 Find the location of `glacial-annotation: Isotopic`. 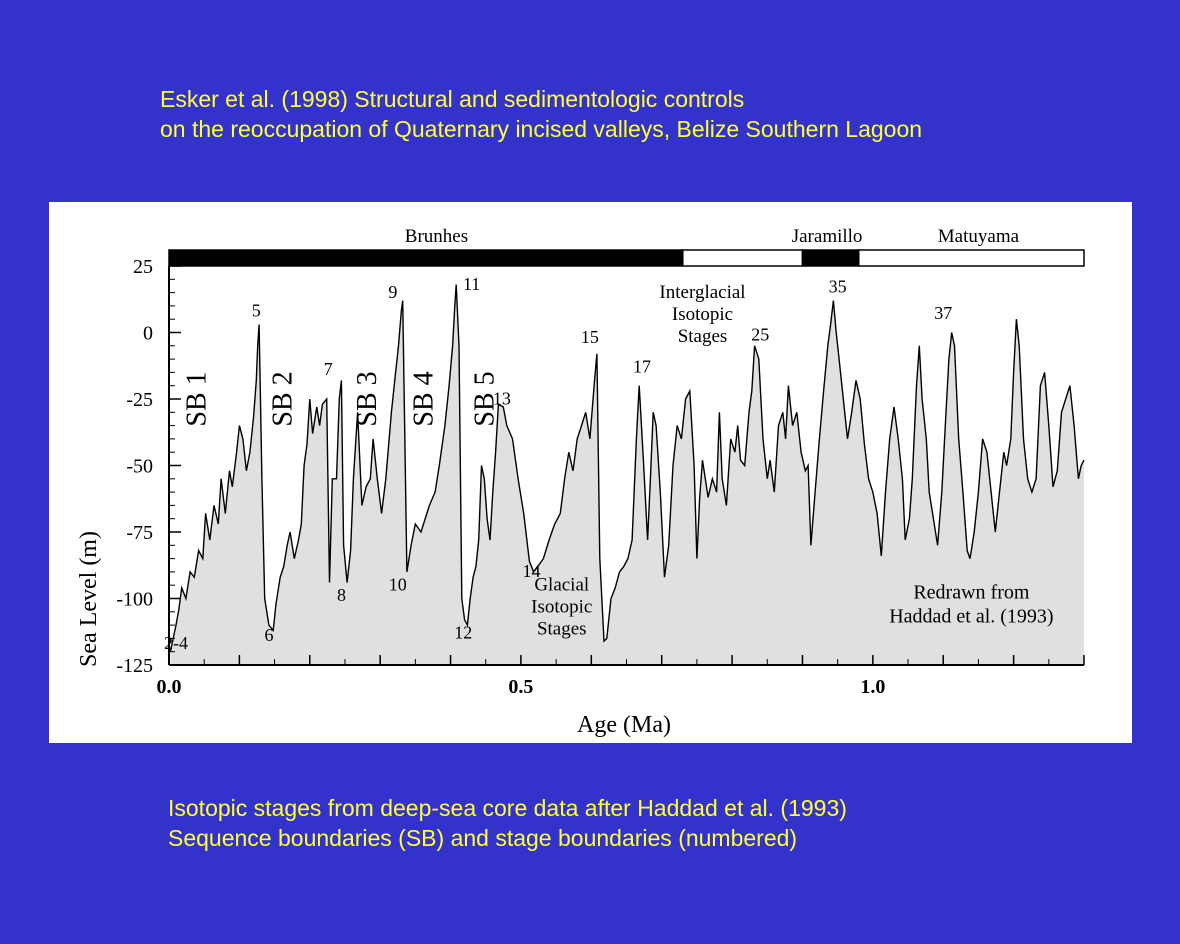

glacial-annotation: Isotopic is located at coordinates (561, 607).